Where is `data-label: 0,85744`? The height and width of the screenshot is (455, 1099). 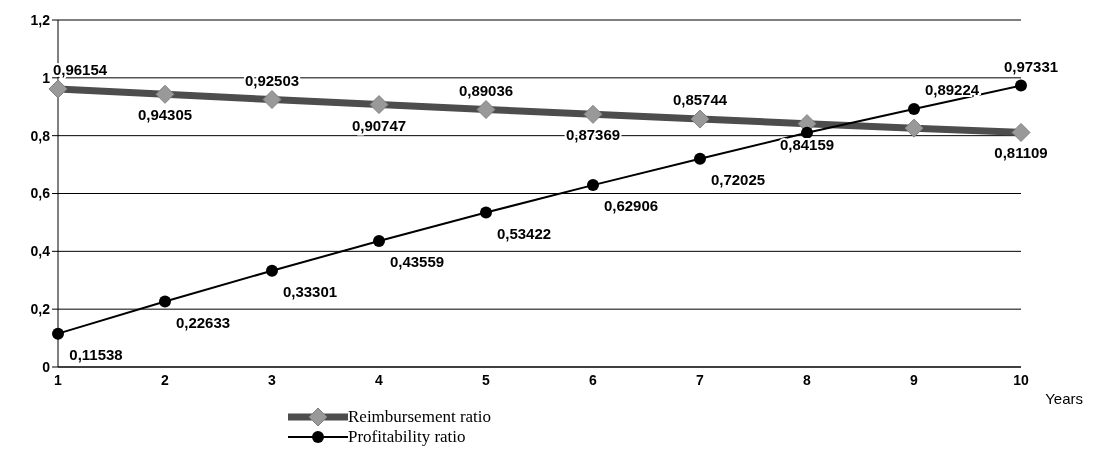
data-label: 0,85744 is located at coordinates (700, 100).